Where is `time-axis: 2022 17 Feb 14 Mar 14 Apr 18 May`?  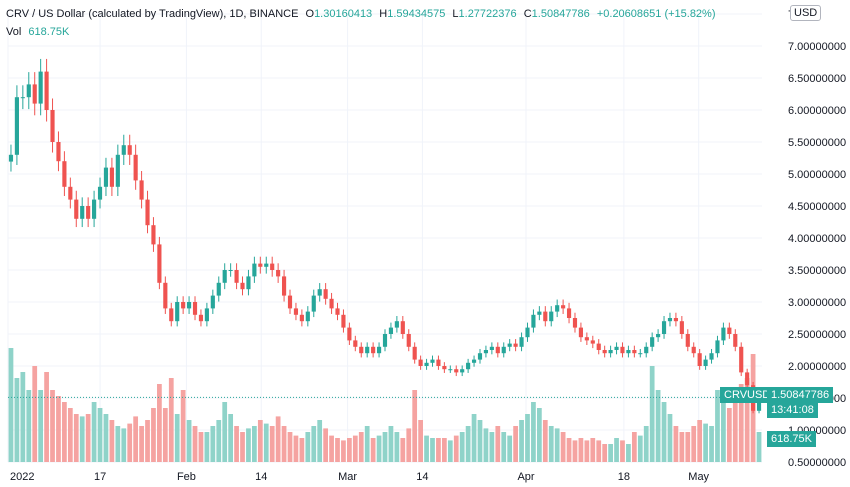 time-axis: 2022 17 Feb 14 Mar 14 Apr 18 May is located at coordinates (360, 477).